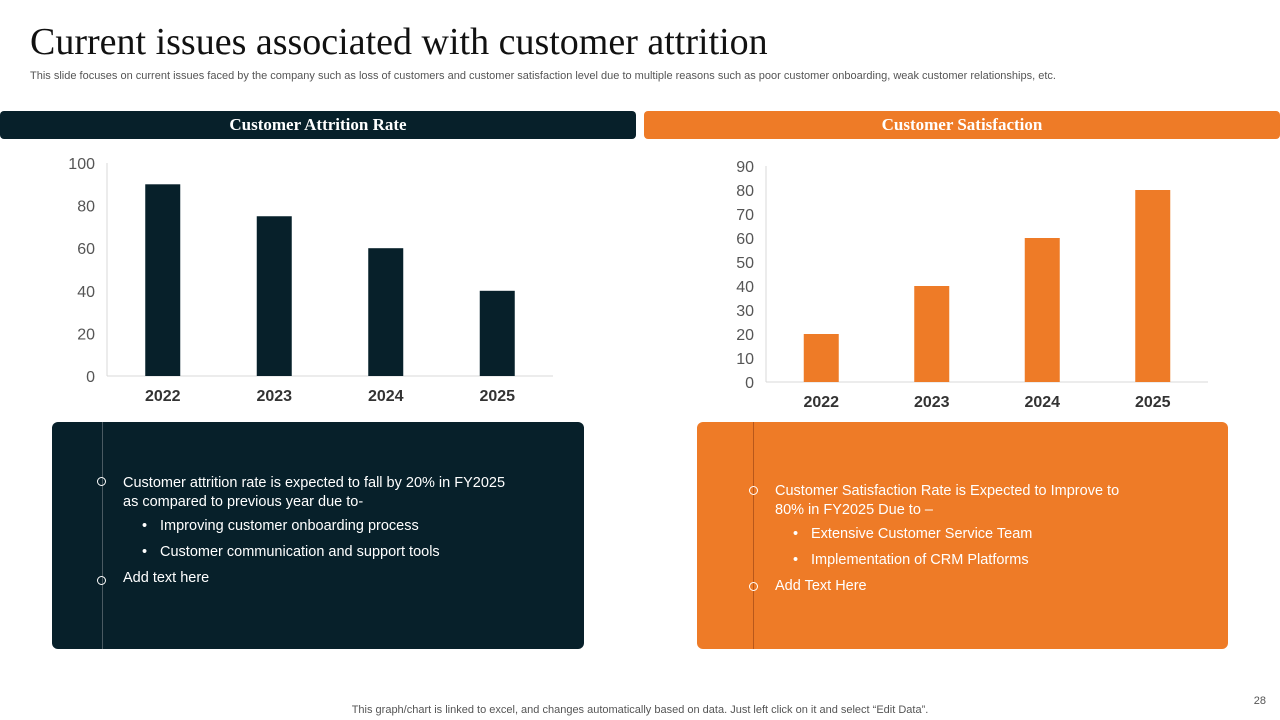 This screenshot has height=720, width=1280. Describe the element at coordinates (386, 396) in the screenshot. I see `attrition-x-tick-label: 2024` at that location.